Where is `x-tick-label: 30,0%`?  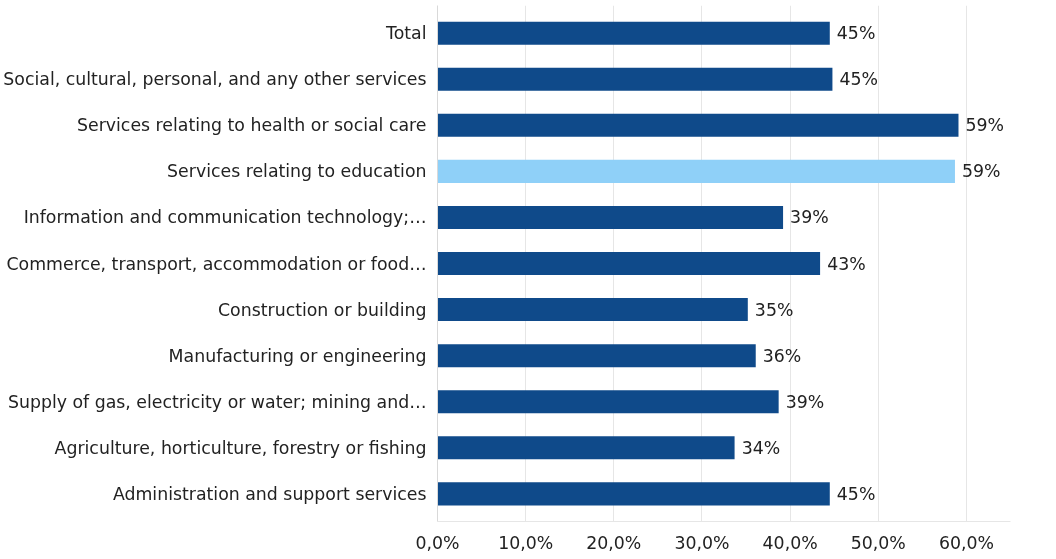
x-tick-label: 30,0% is located at coordinates (702, 542).